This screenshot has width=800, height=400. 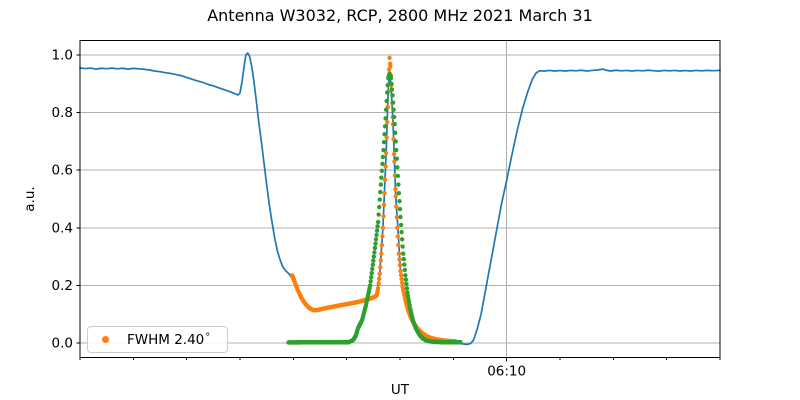 I want to click on y-tick-label: 1.0, so click(x=62, y=56).